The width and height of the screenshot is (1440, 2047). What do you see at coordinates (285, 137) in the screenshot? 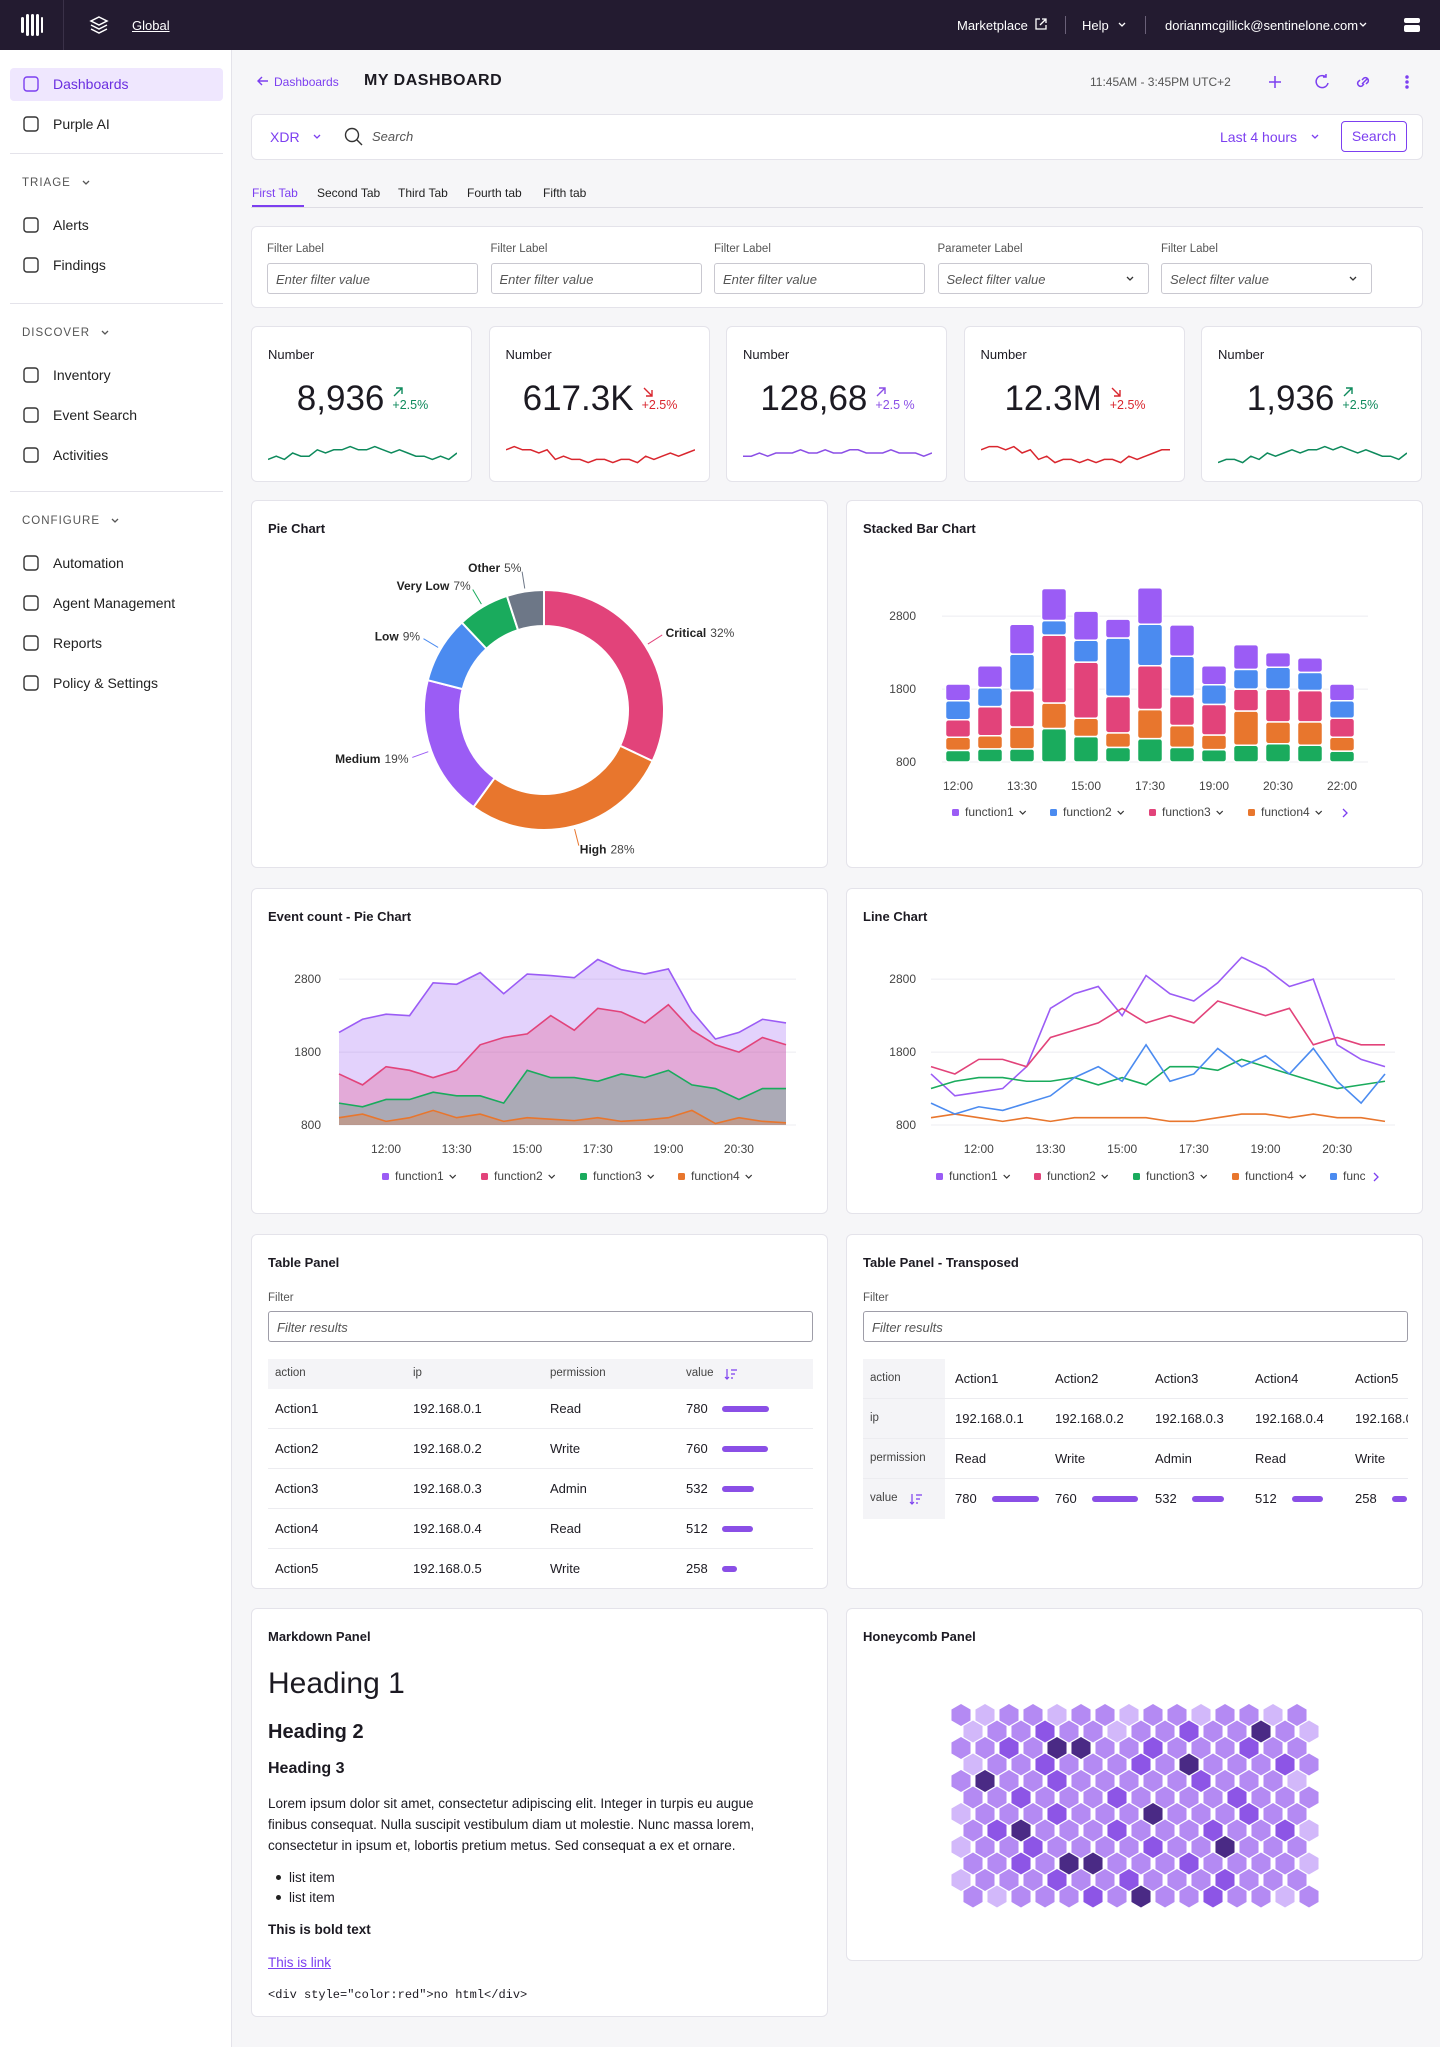
I see `scope-select: XDR` at bounding box center [285, 137].